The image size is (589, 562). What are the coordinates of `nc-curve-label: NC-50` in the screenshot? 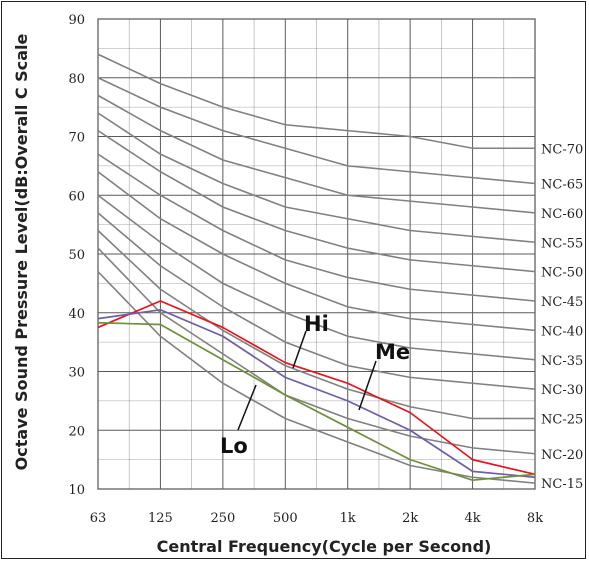 It's located at (562, 273).